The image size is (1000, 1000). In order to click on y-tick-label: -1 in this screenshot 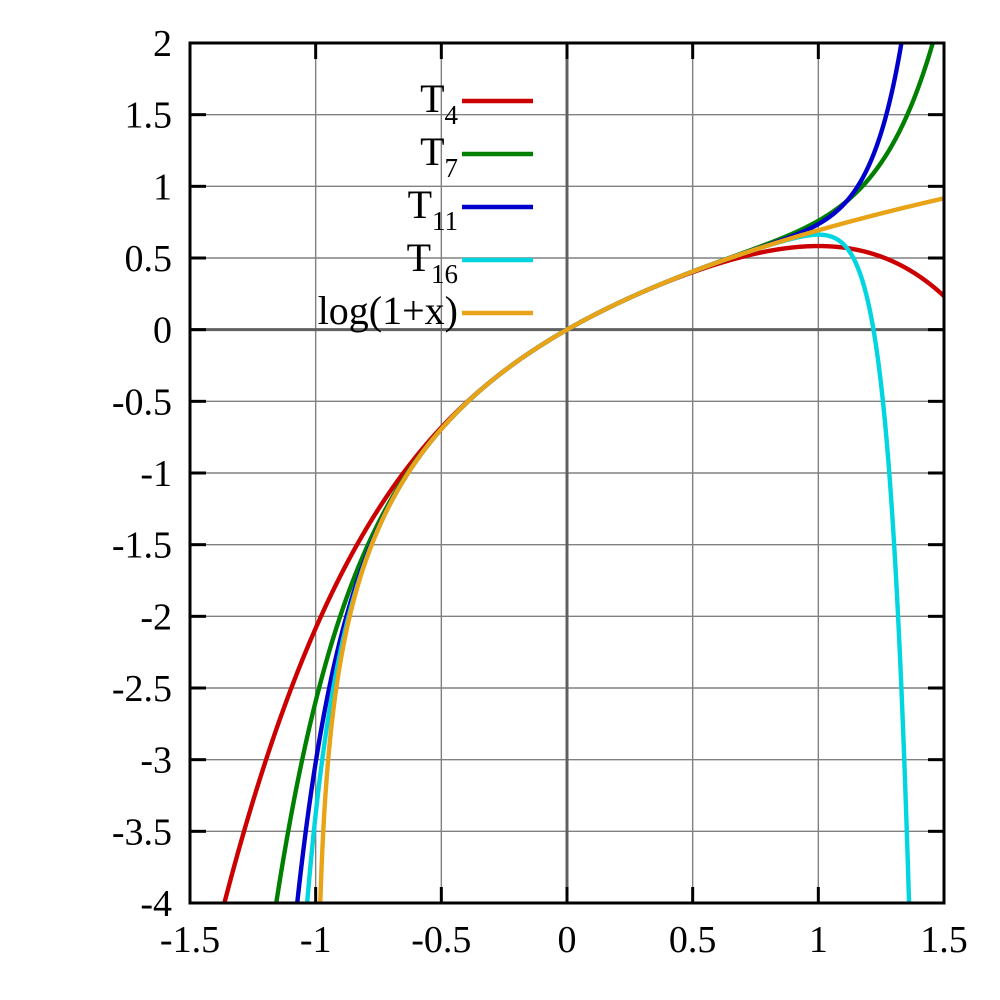, I will do `click(156, 474)`.